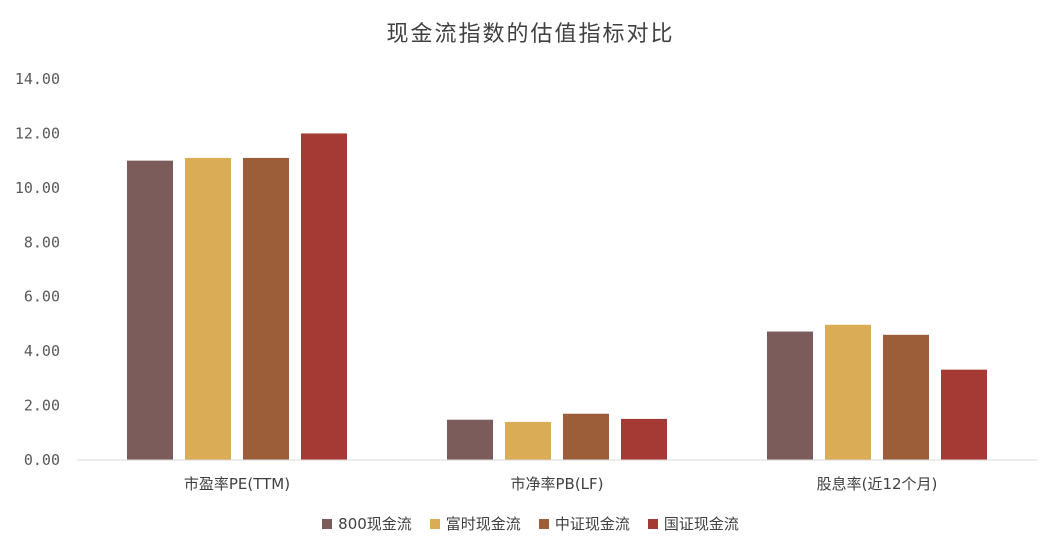 The width and height of the screenshot is (1061, 552). I want to click on category-label: 市盈率PE(TTM), so click(237, 484).